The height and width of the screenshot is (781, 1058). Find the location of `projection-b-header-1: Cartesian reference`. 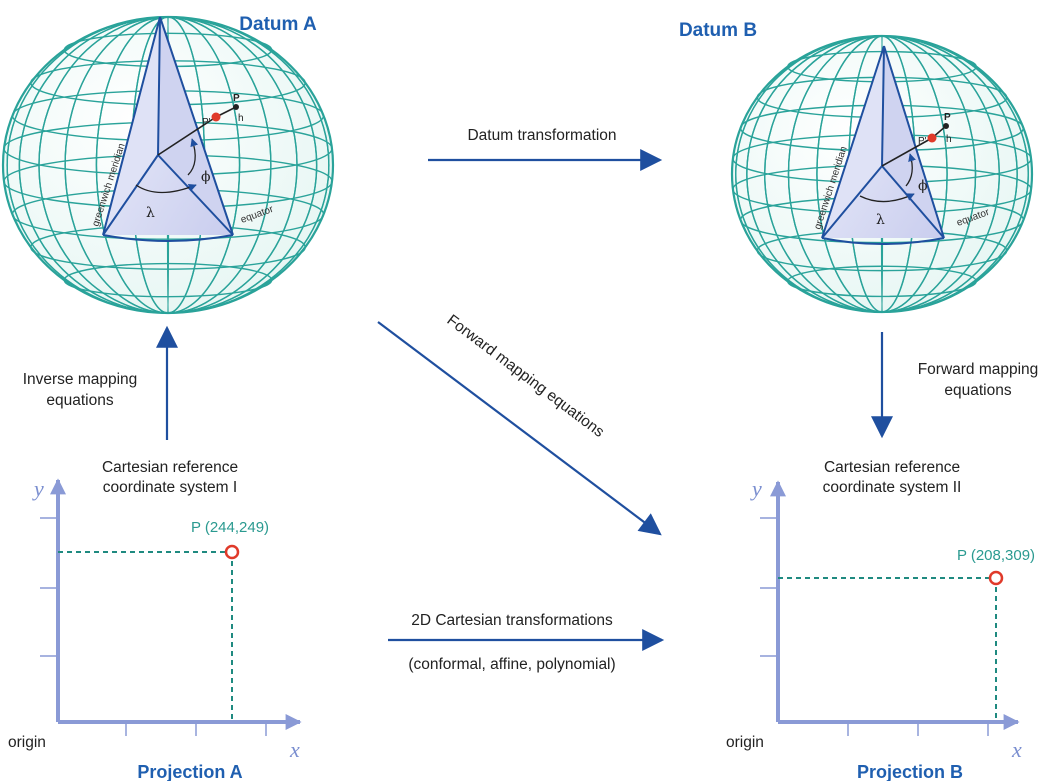

projection-b-header-1: Cartesian reference is located at coordinates (892, 467).